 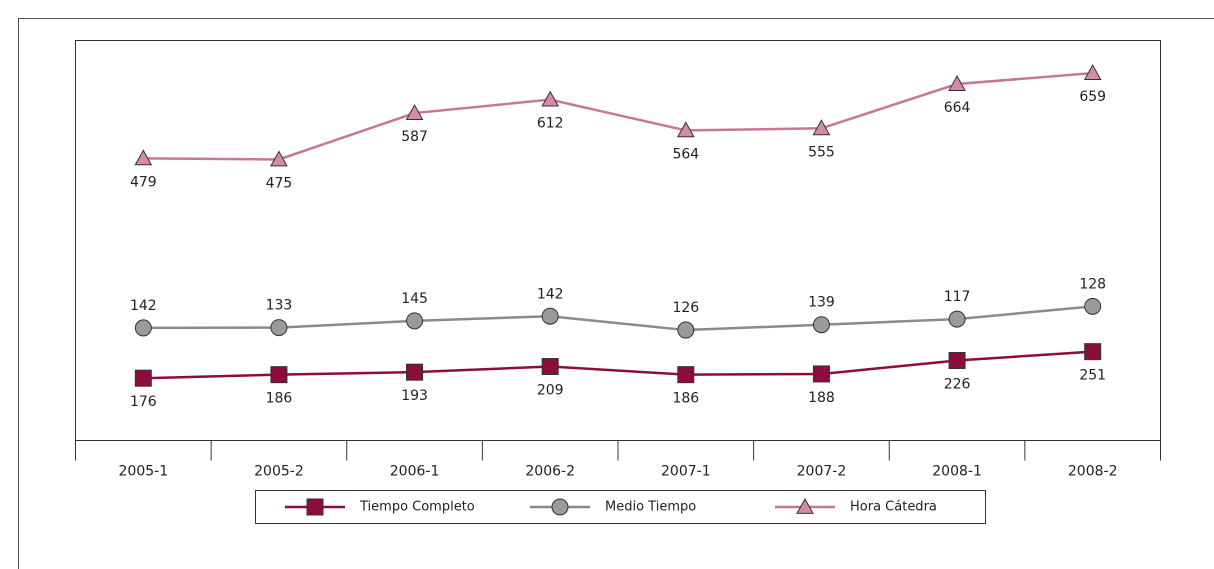 What do you see at coordinates (821, 398) in the screenshot?
I see `data-label: 188` at bounding box center [821, 398].